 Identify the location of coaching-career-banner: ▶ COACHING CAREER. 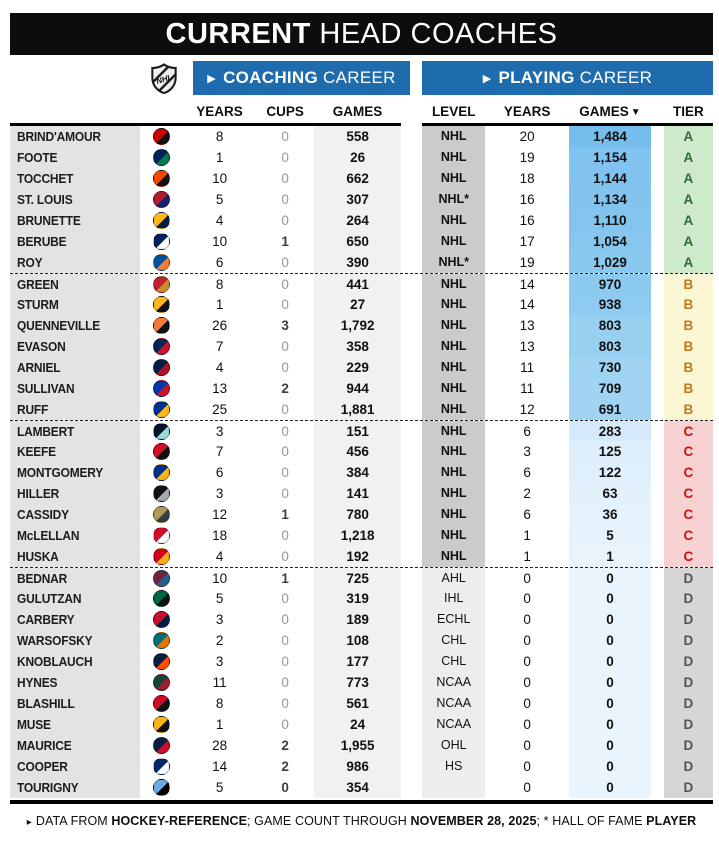
(301, 78).